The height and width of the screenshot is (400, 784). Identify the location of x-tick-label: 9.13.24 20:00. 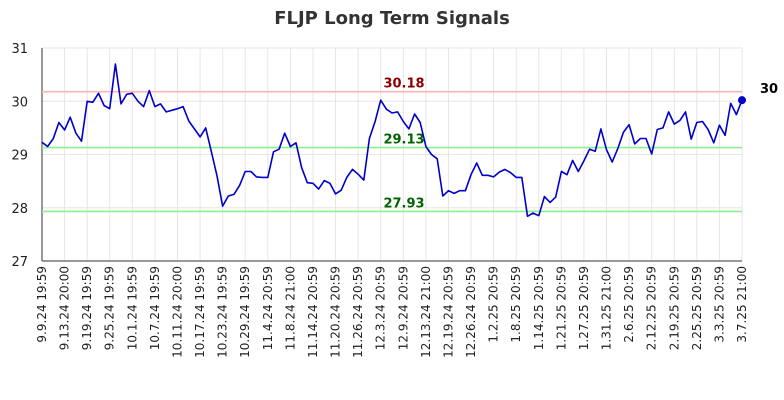
(65, 308).